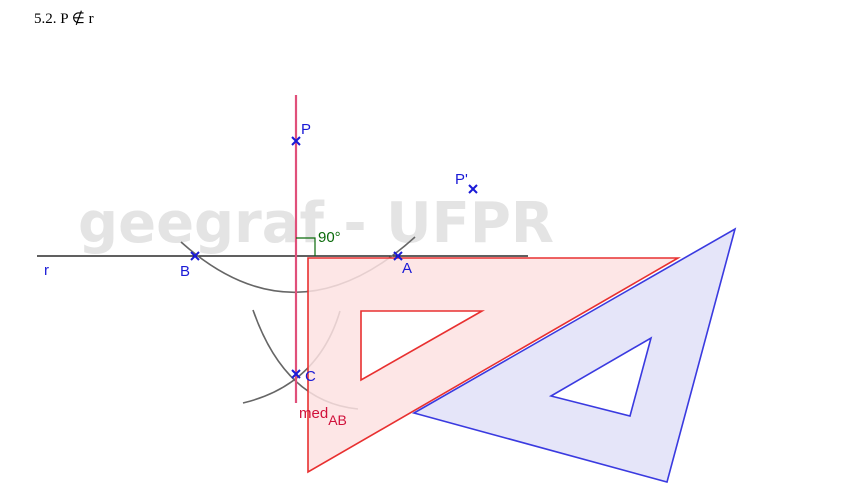  I want to click on point-P-prime, so click(473, 189).